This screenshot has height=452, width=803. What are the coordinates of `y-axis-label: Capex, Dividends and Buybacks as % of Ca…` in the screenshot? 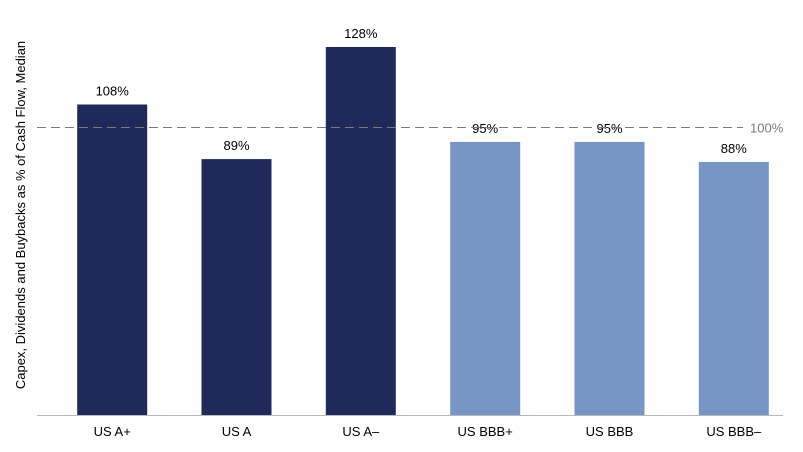 It's located at (20, 215).